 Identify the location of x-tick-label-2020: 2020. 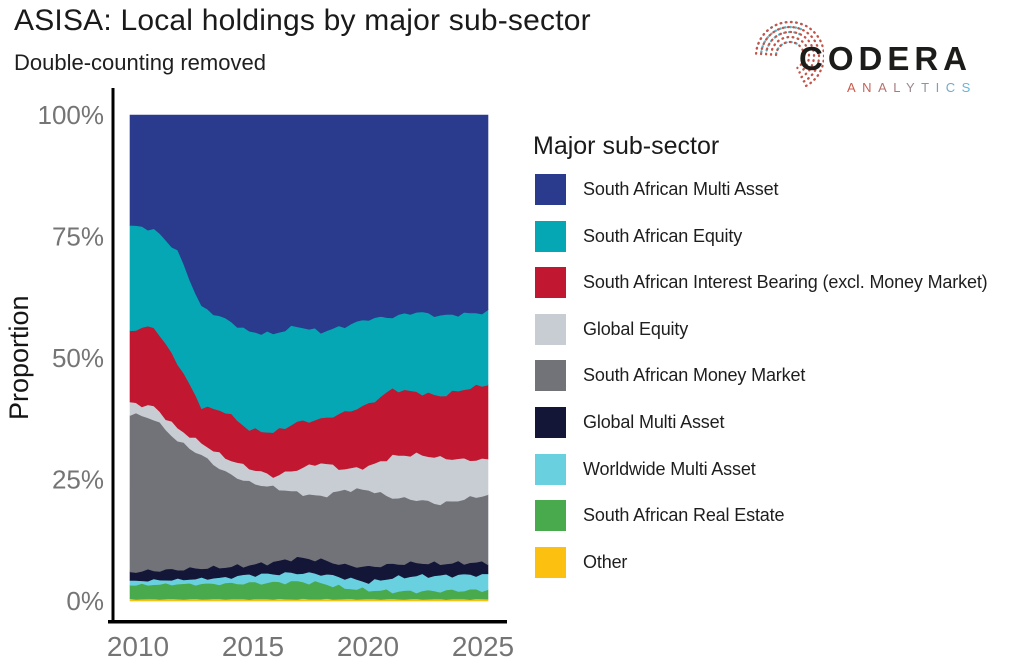
(368, 646).